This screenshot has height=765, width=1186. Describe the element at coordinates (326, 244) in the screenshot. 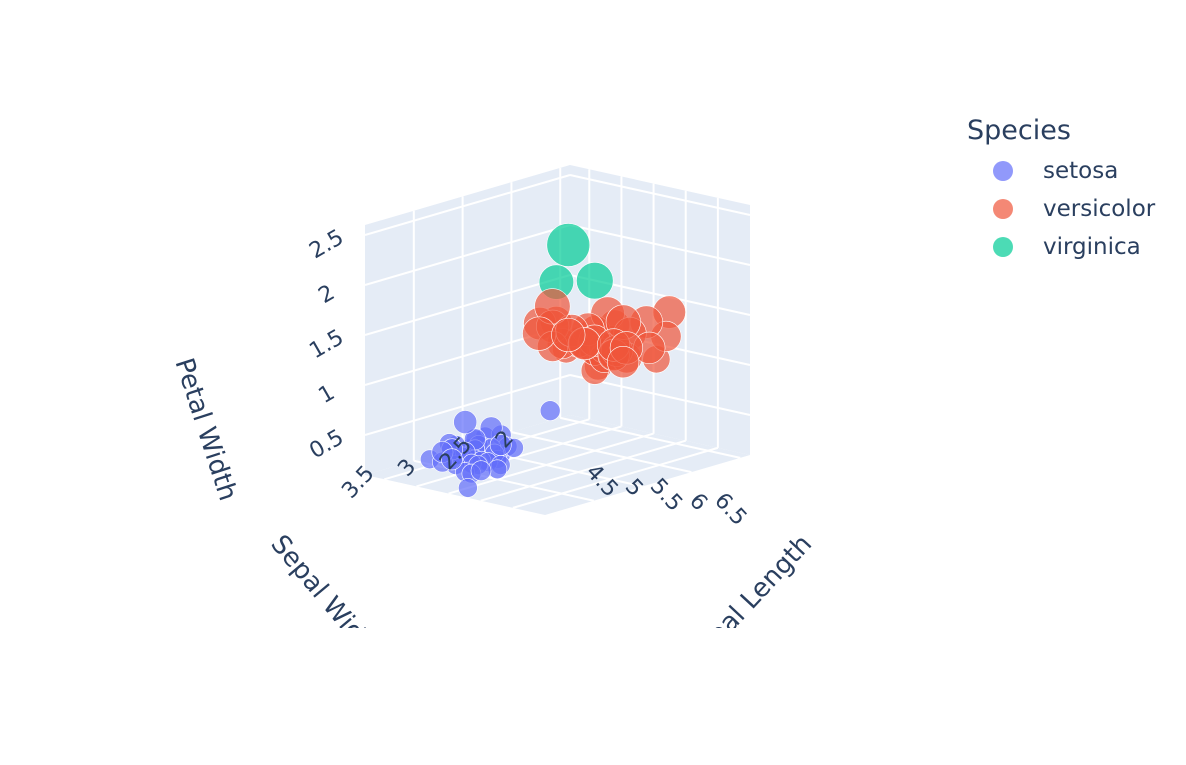

I see `z-tick-label: 2.5` at that location.